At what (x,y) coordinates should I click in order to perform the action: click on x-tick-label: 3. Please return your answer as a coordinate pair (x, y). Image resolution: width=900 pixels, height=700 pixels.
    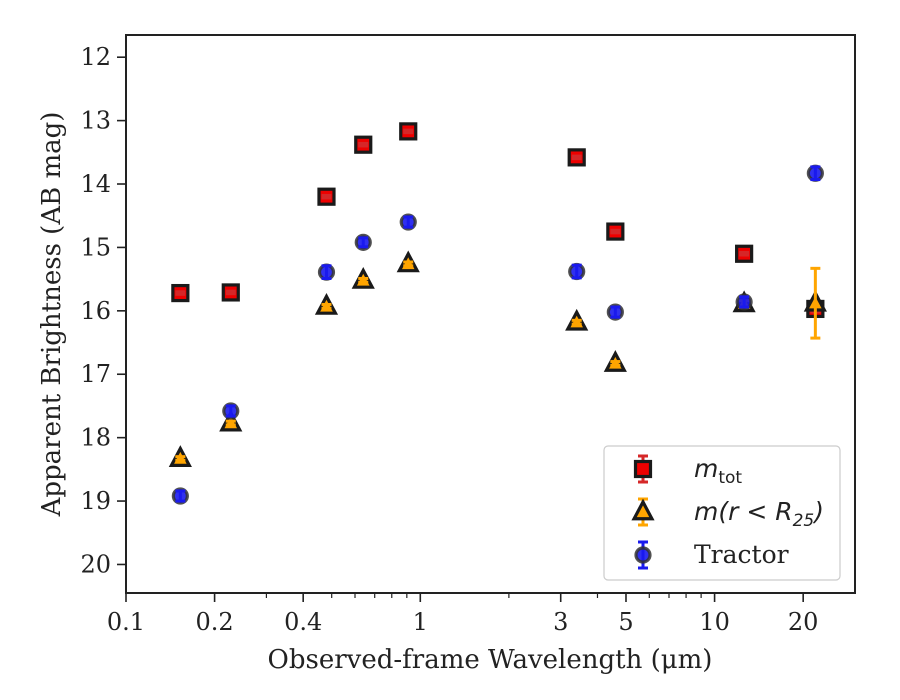
    Looking at the image, I should click on (560, 622).